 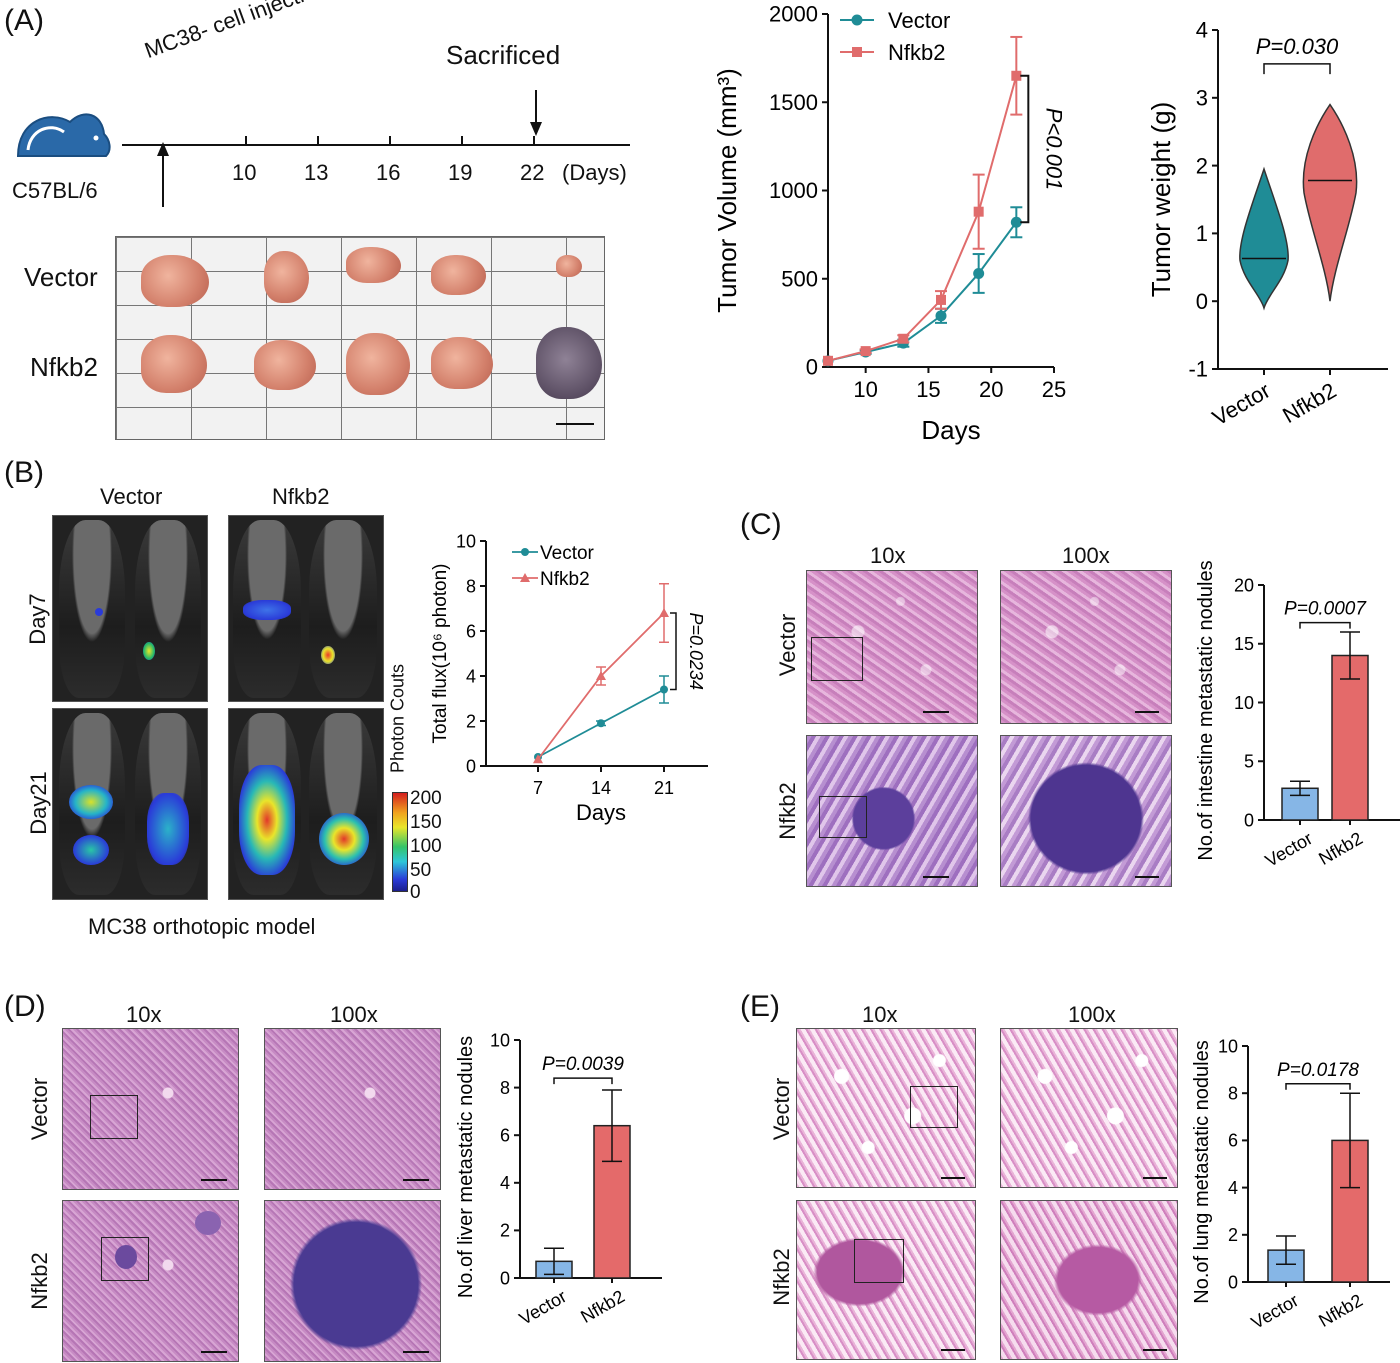 I want to click on weight-y-label: Tumor weight (g), so click(x=1161, y=200).